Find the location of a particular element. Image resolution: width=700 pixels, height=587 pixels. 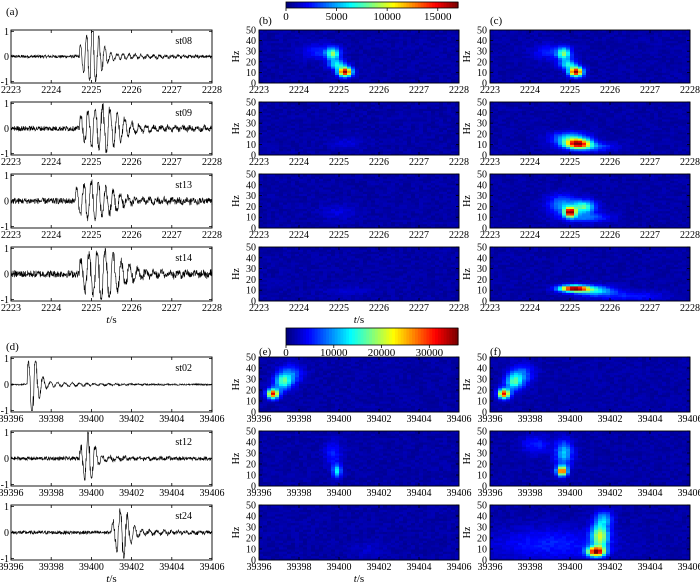

station-label: st08 is located at coordinates (183, 41).